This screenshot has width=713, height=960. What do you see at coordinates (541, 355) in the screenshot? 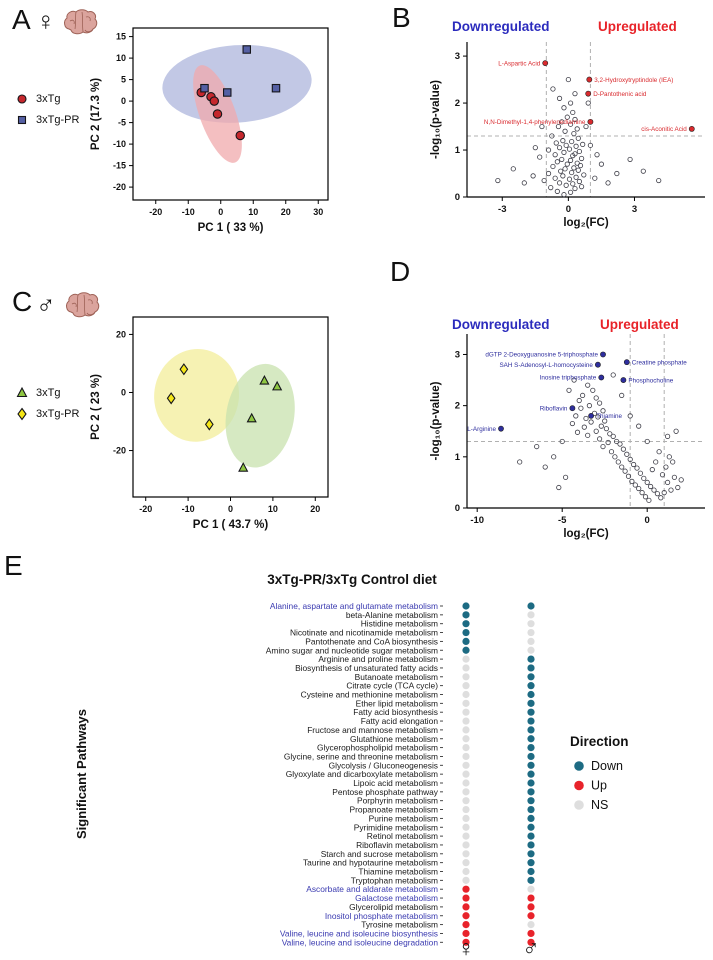
I see `metabolite-label: dGTP 2-Deoxyguanosine 5-triphosphate` at bounding box center [541, 355].